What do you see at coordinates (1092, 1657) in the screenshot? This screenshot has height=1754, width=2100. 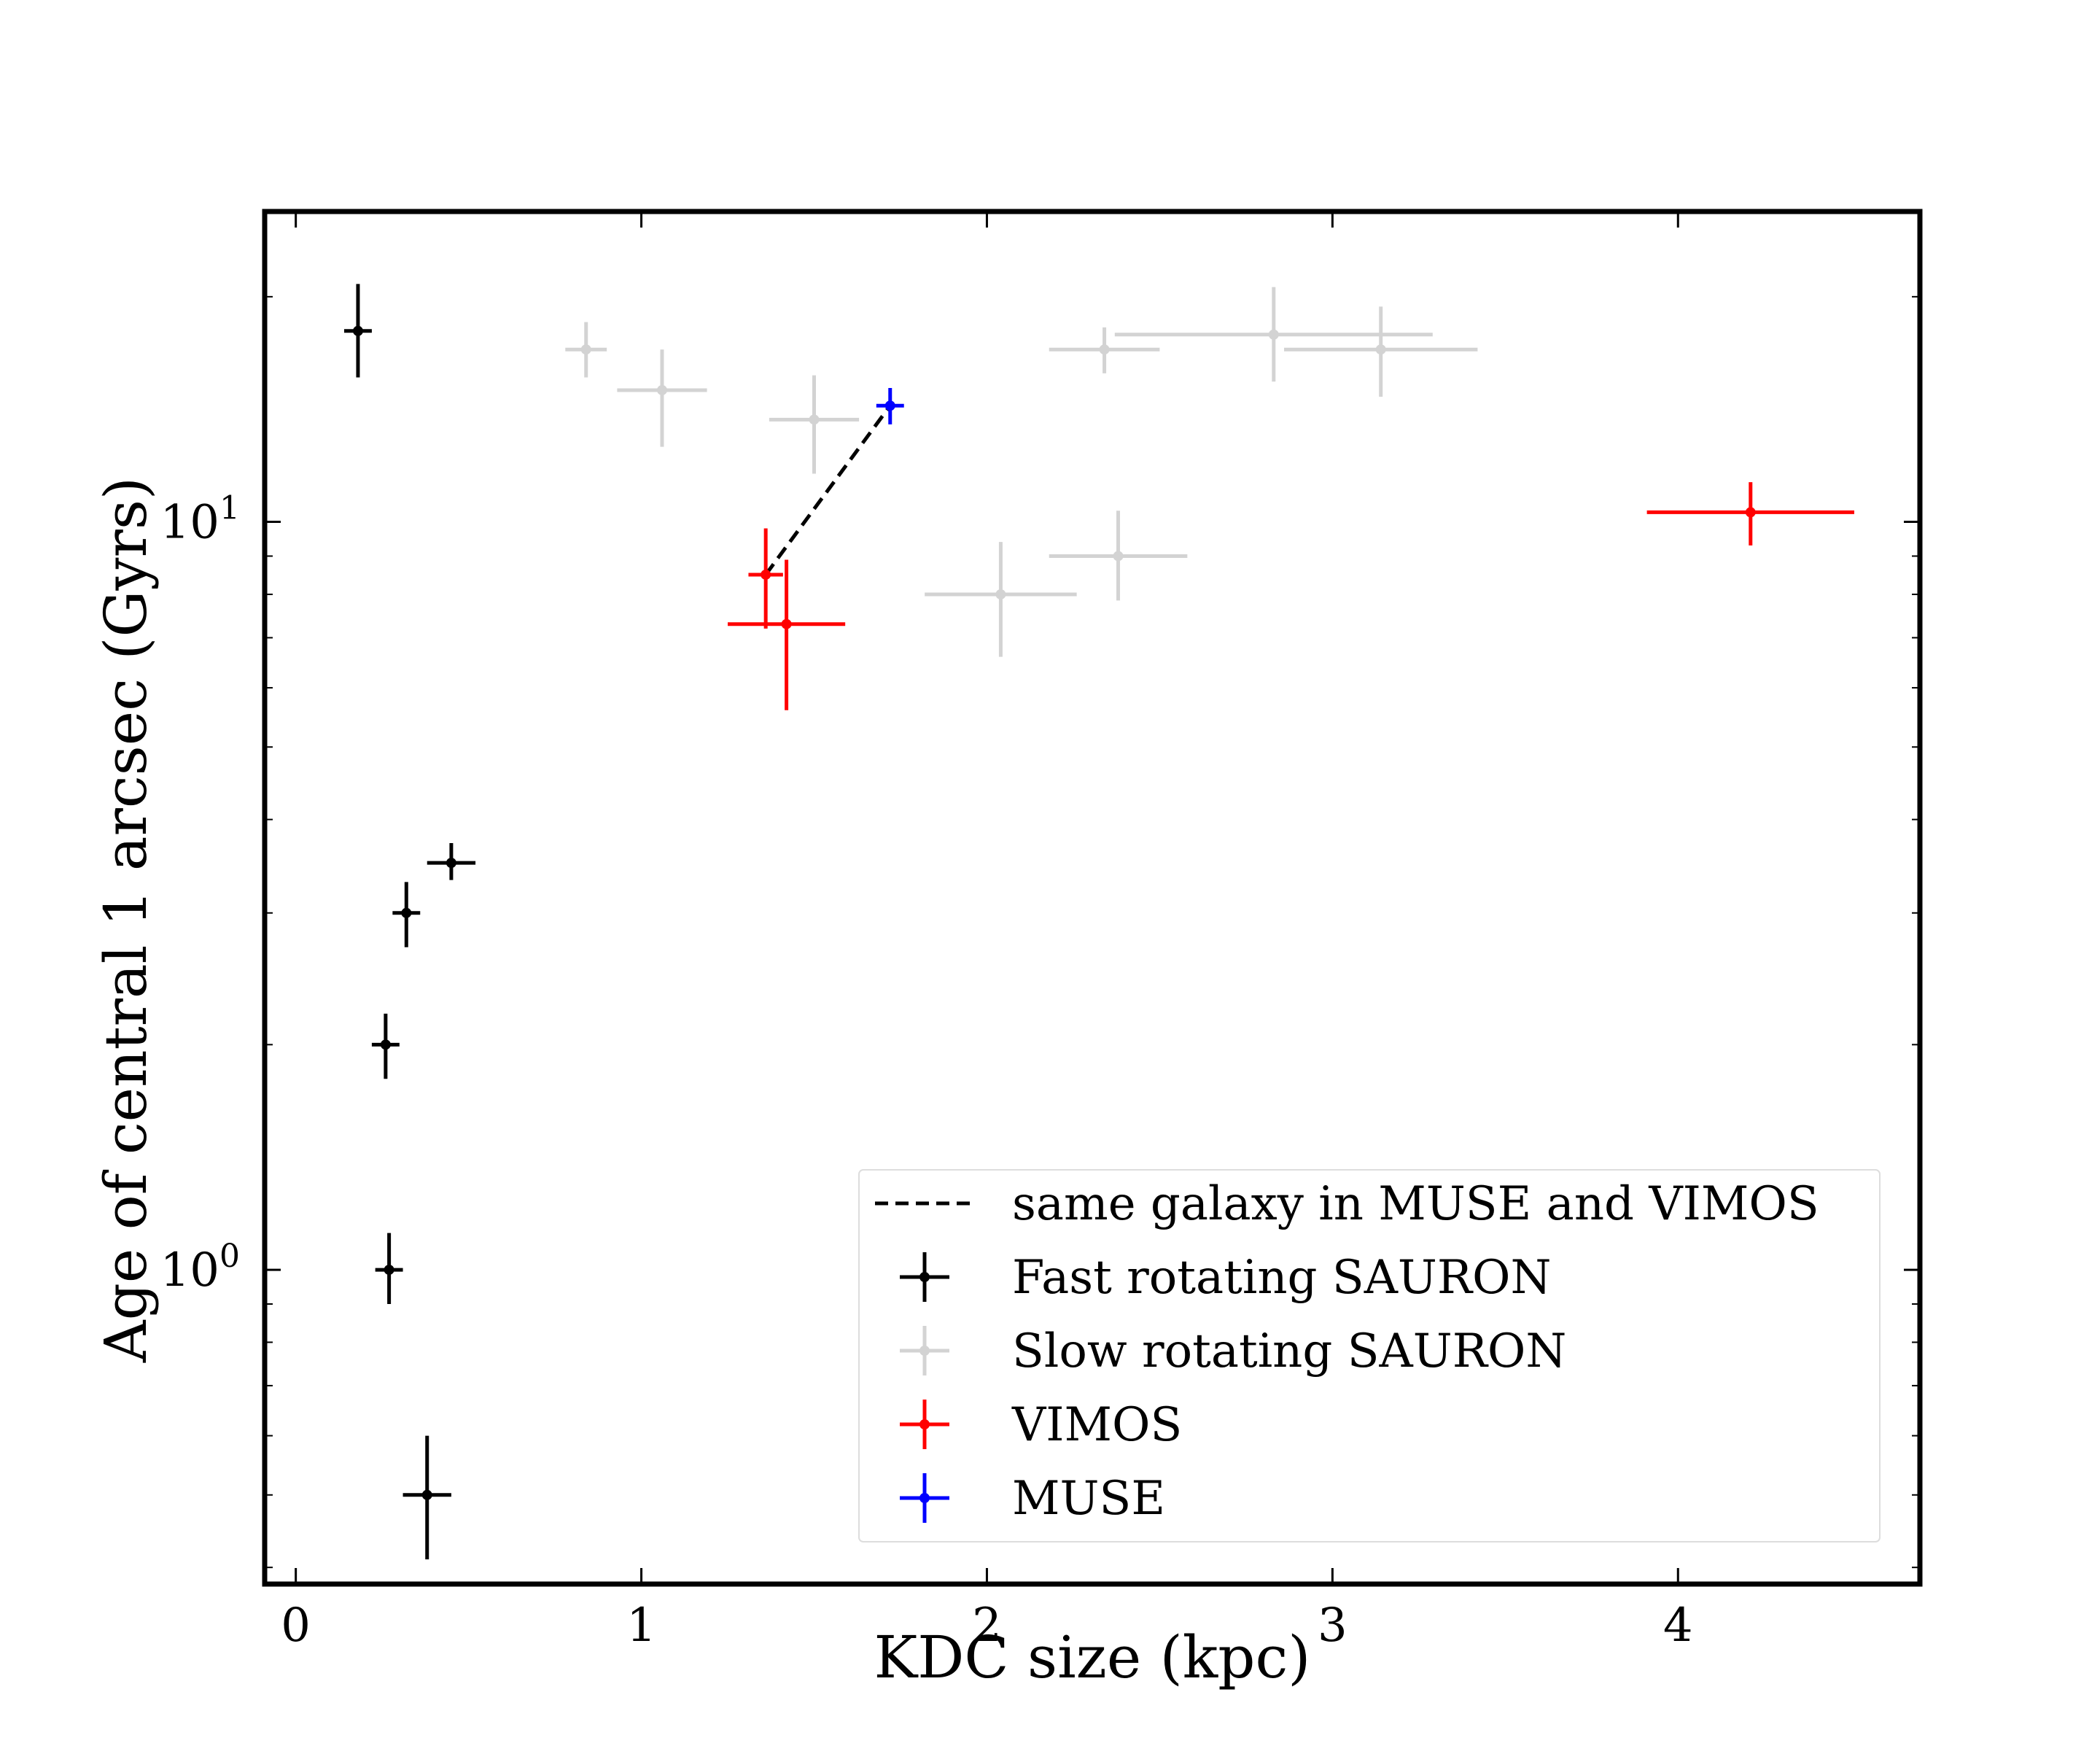 I see `x-axis-label: KDC size (kpc)` at bounding box center [1092, 1657].